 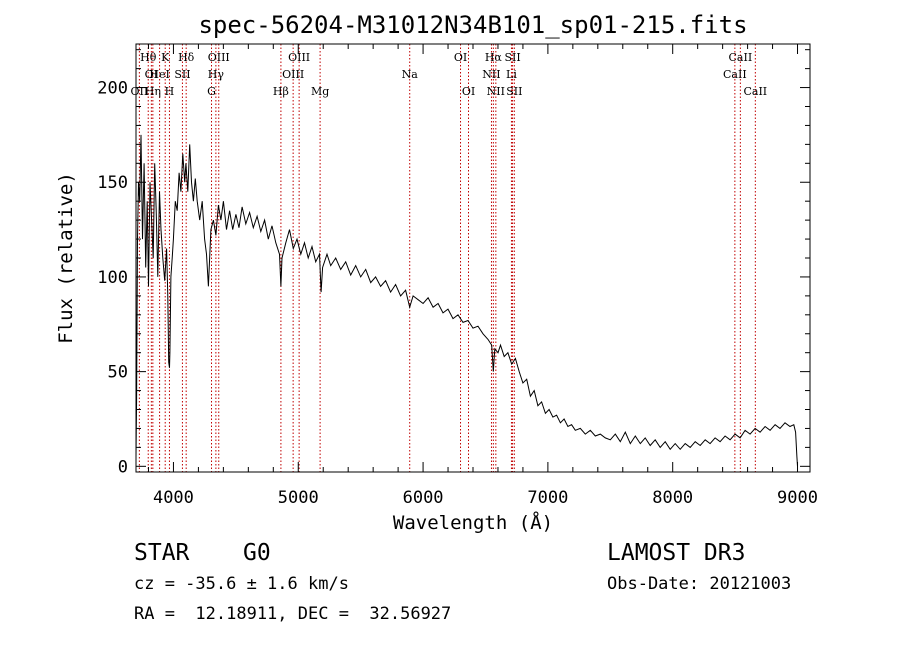 I want to click on line-marker-label: Hγ, so click(x=216, y=74).